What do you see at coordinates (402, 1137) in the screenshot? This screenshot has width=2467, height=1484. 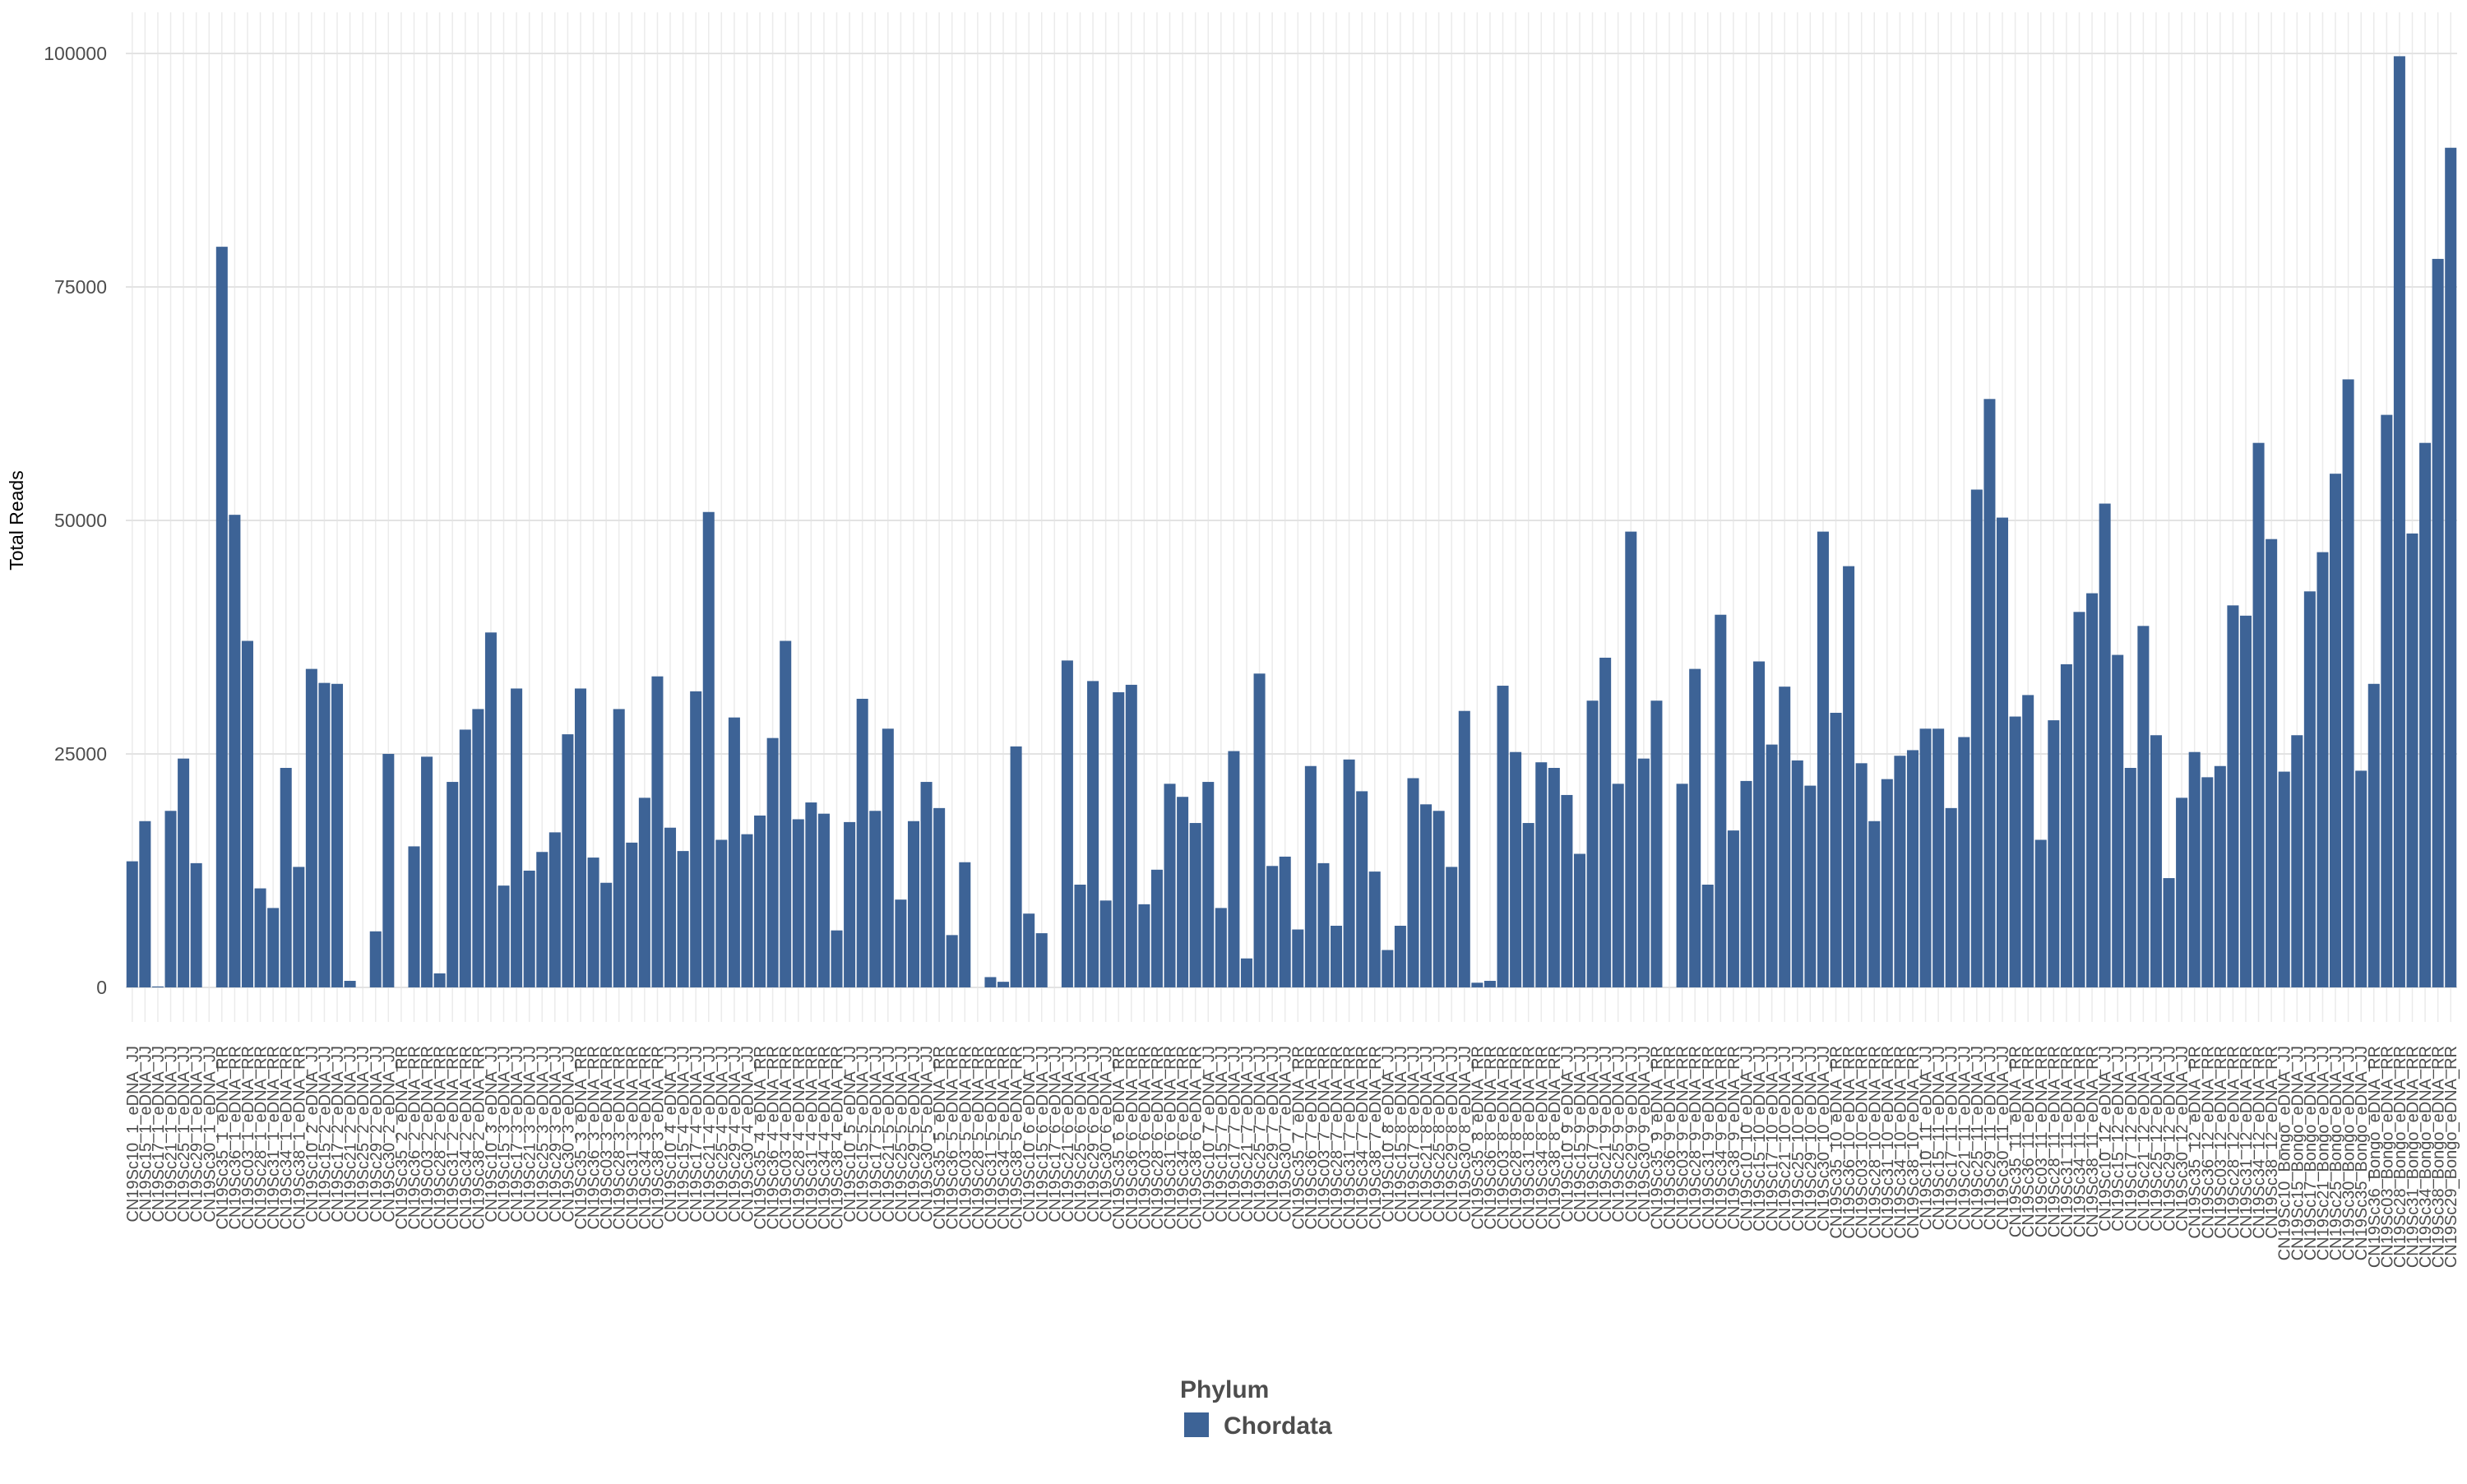 I see `x-tick-label: CN19Sc35_2_eDNA_RR` at bounding box center [402, 1137].